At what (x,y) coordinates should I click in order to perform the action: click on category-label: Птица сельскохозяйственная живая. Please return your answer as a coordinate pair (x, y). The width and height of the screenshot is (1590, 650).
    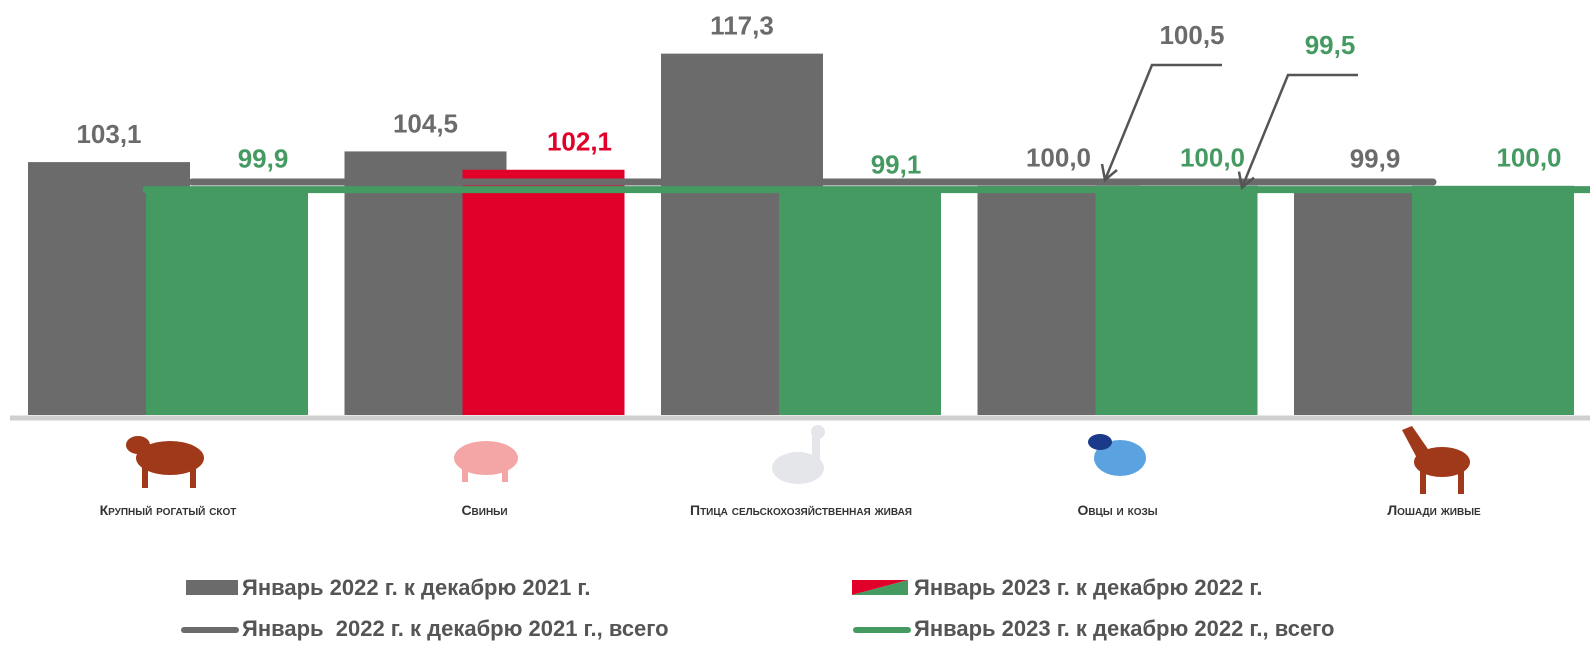
    Looking at the image, I should click on (801, 510).